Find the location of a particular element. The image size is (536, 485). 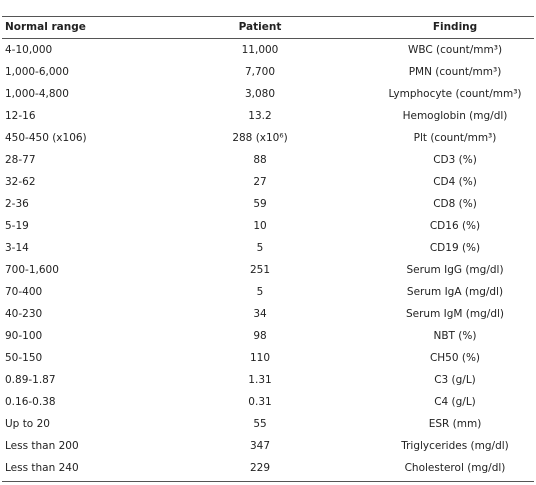

table-cell: 450-450 (x106) is located at coordinates (46, 138).